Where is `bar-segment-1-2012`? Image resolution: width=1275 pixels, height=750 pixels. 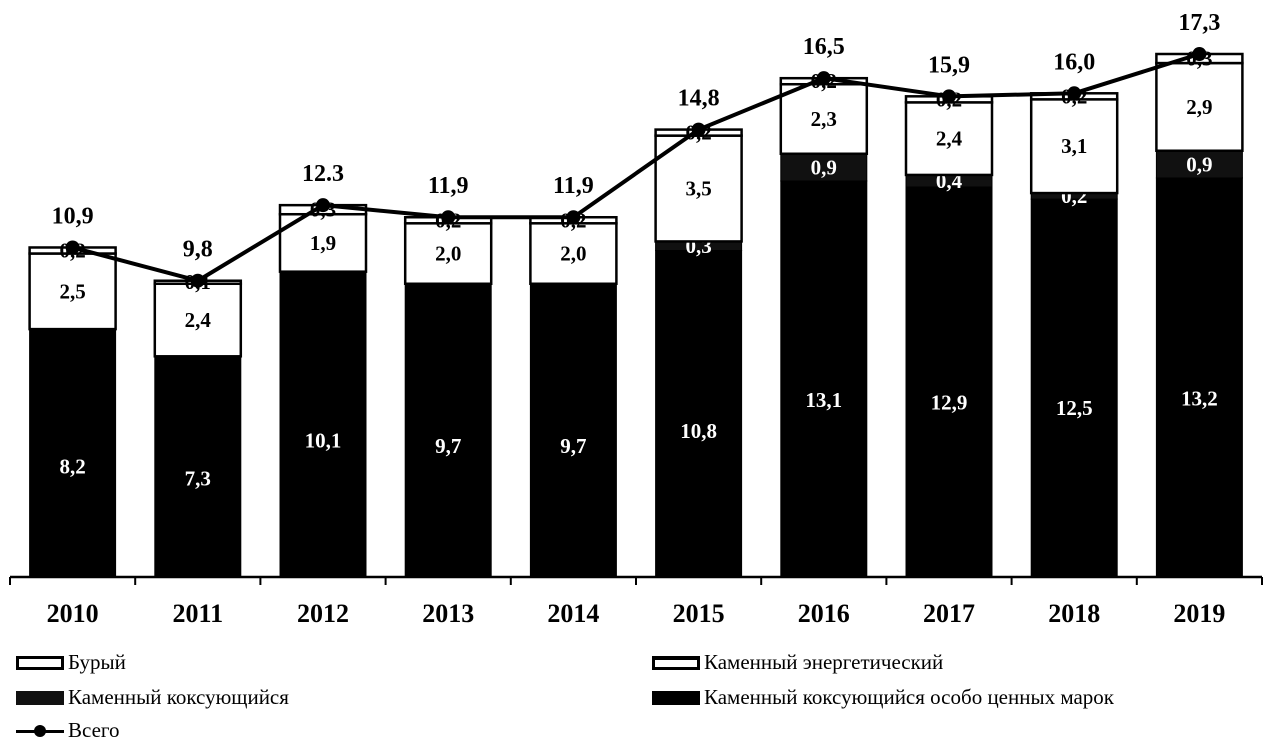 bar-segment-1-2012 is located at coordinates (323, 424).